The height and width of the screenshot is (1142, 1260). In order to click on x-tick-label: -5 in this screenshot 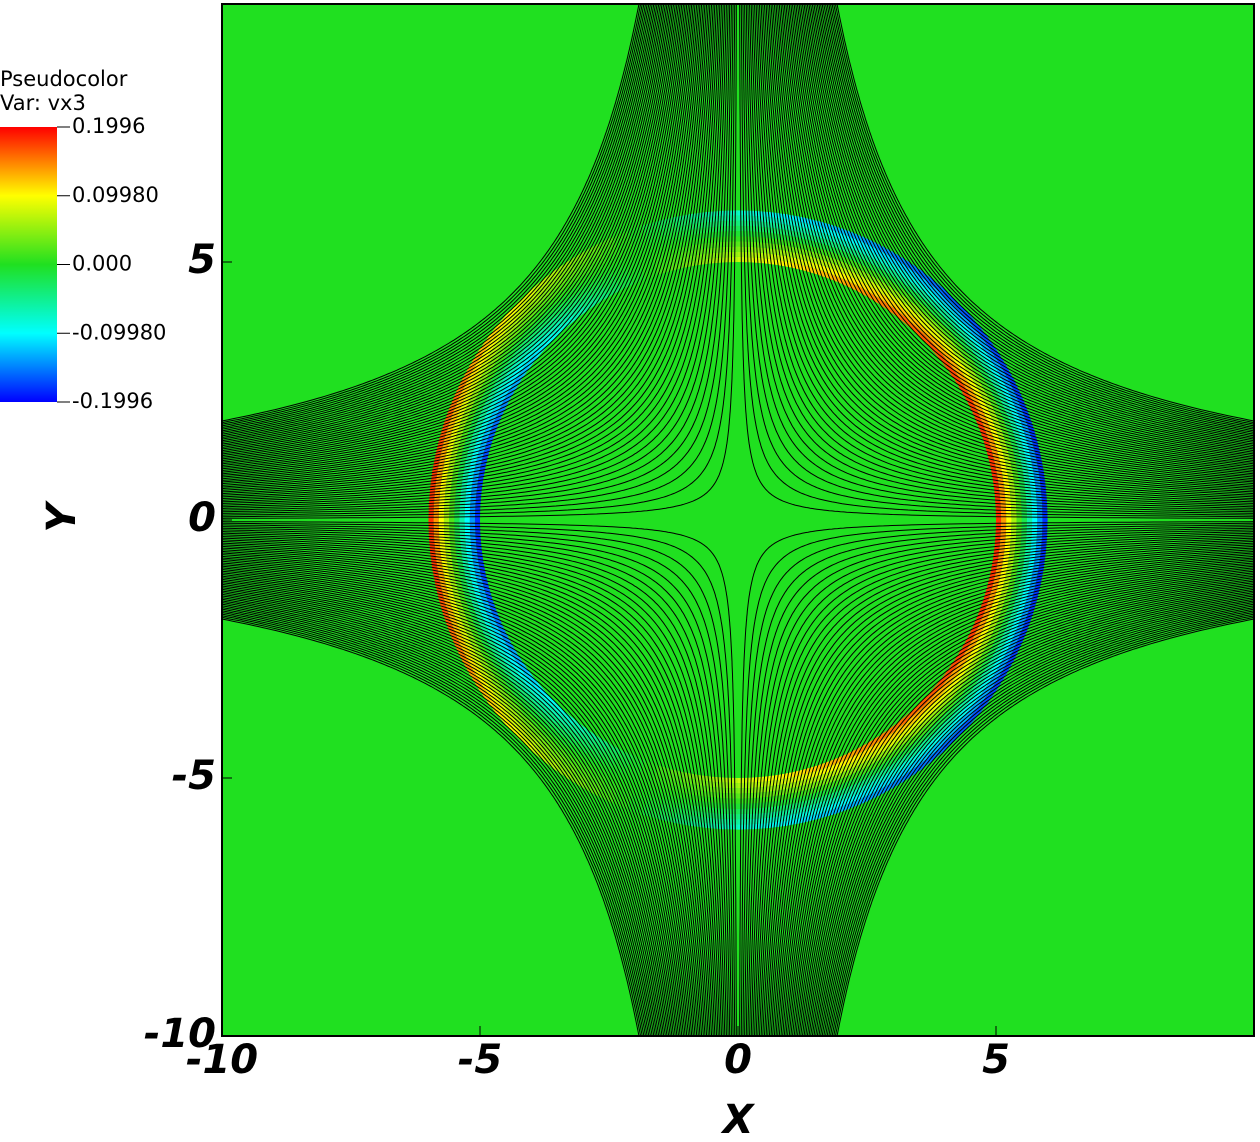, I will do `click(480, 1060)`.